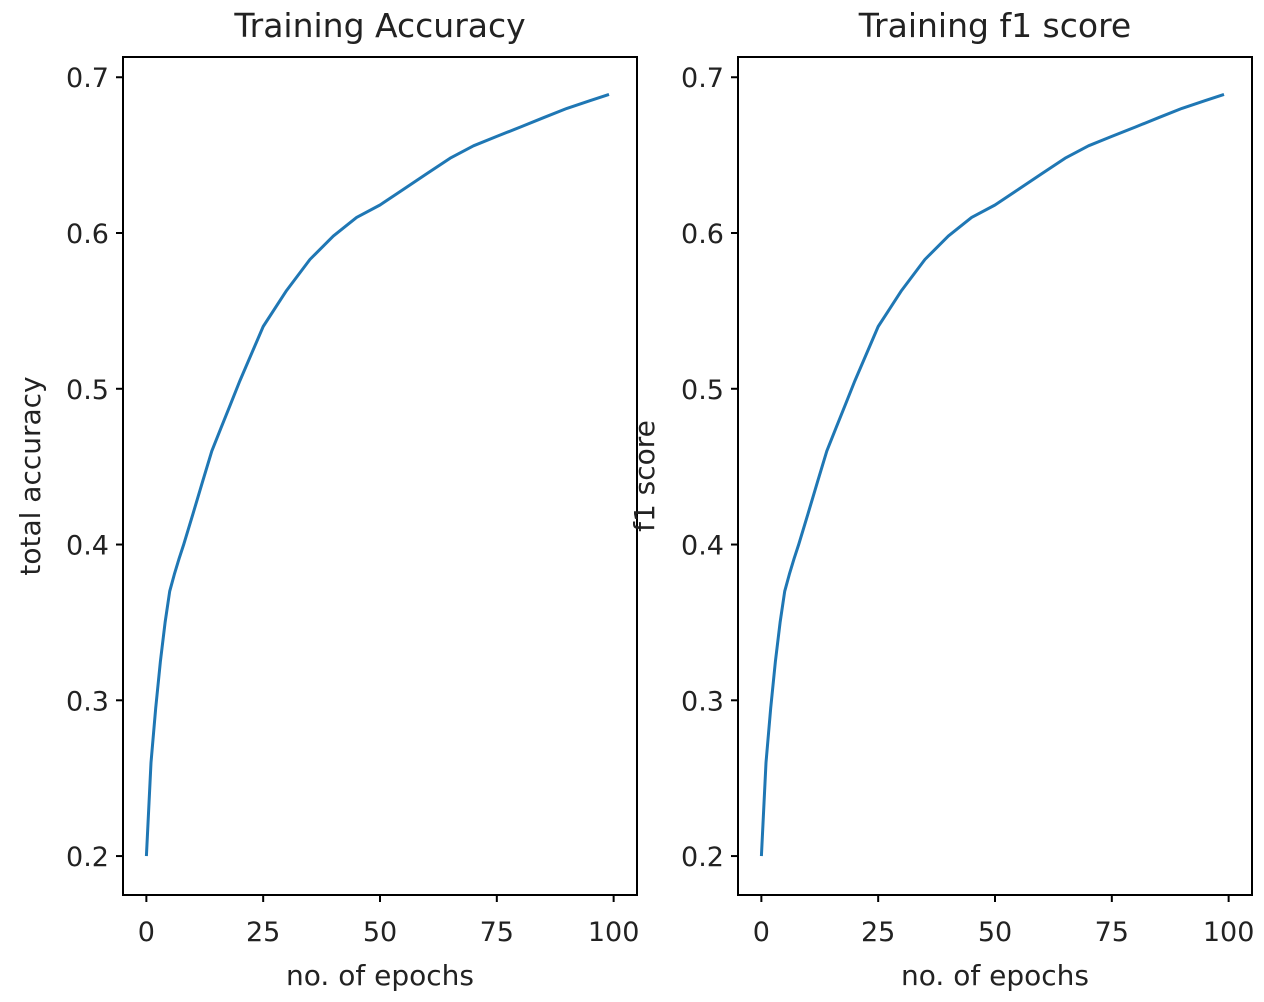 This screenshot has width=1264, height=1002. What do you see at coordinates (994, 25) in the screenshot?
I see `chart-title: Training f1 score` at bounding box center [994, 25].